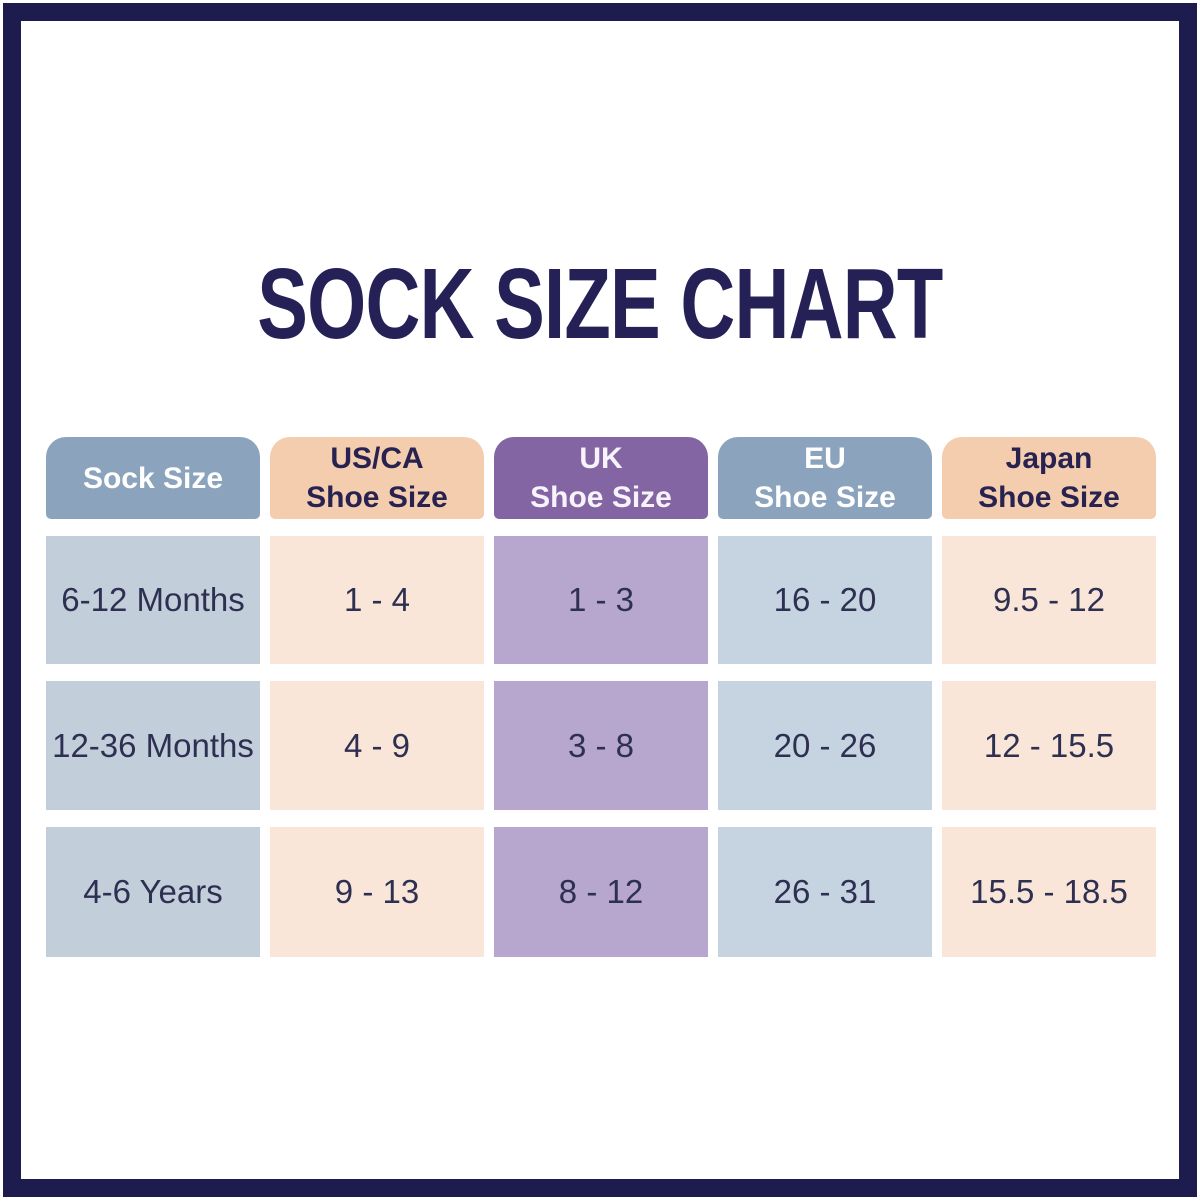 The height and width of the screenshot is (1200, 1200). I want to click on page-title: SOCK SIZE CHART, so click(600, 304).